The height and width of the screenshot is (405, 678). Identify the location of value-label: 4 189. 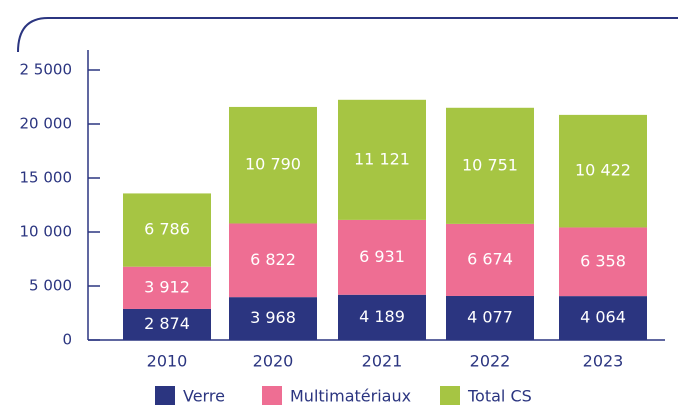
(382, 316).